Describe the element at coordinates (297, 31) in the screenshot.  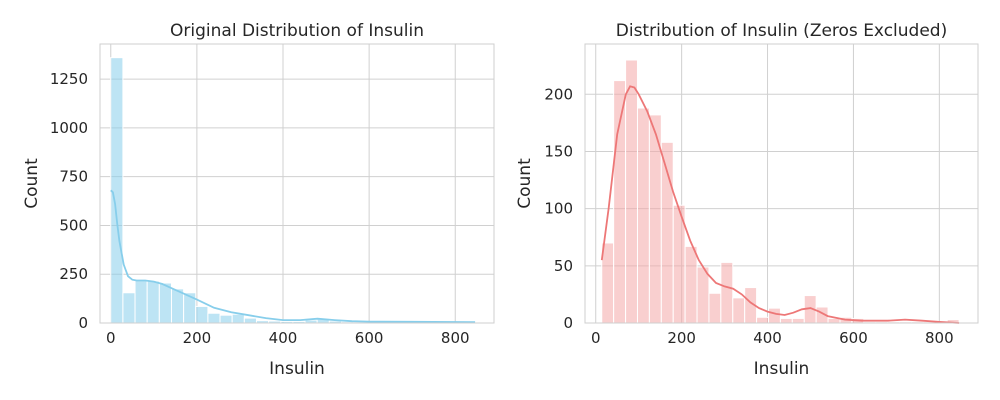
I see `chart-title: Original Distribution of Insulin` at that location.